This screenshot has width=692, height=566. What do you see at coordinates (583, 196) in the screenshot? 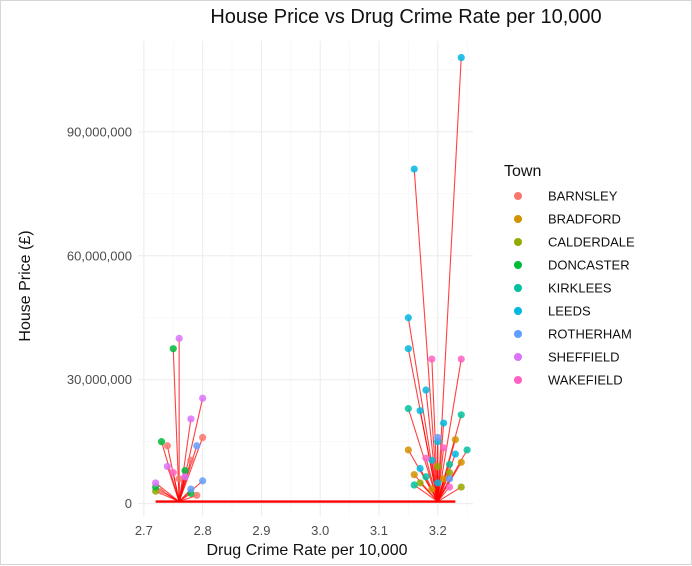
I see `legend-label: BARNSLEY` at bounding box center [583, 196].